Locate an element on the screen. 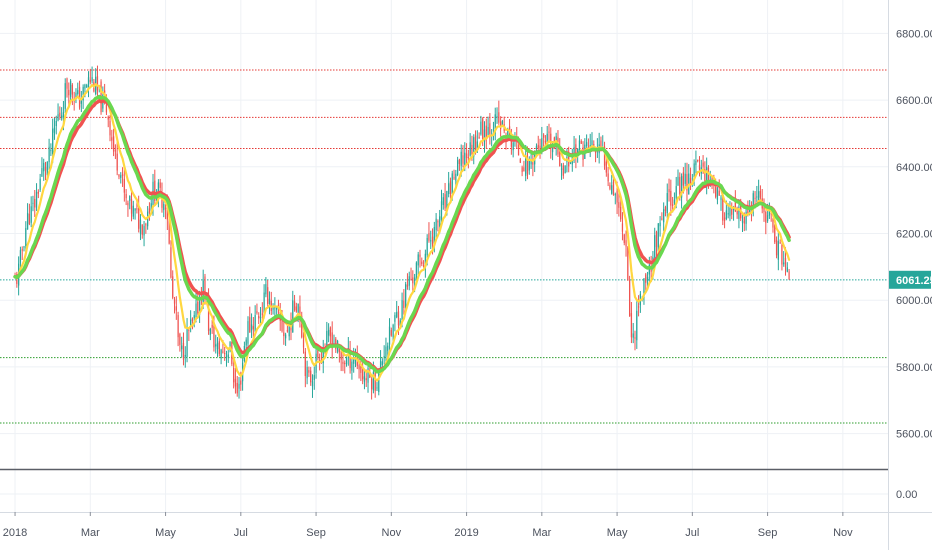 This screenshot has height=555, width=932. y-tick-label: 5600.00 is located at coordinates (914, 435).